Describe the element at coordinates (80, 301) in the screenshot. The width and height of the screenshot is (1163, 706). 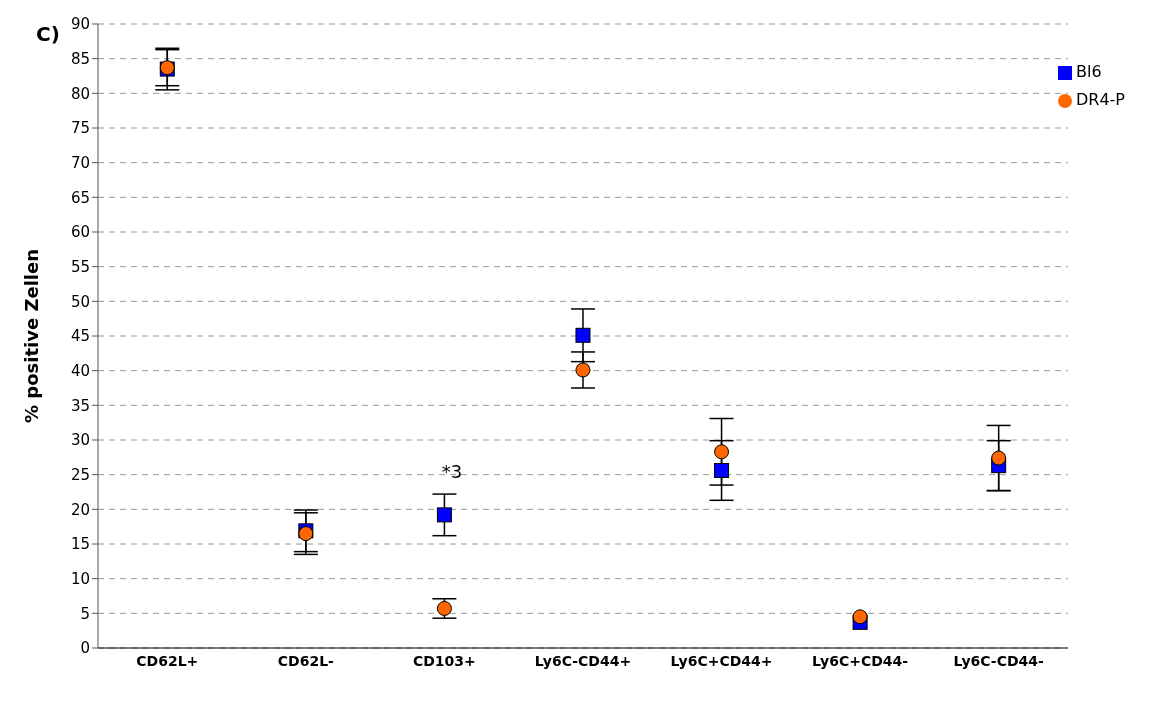
I see `y-tick-label: 50` at that location.